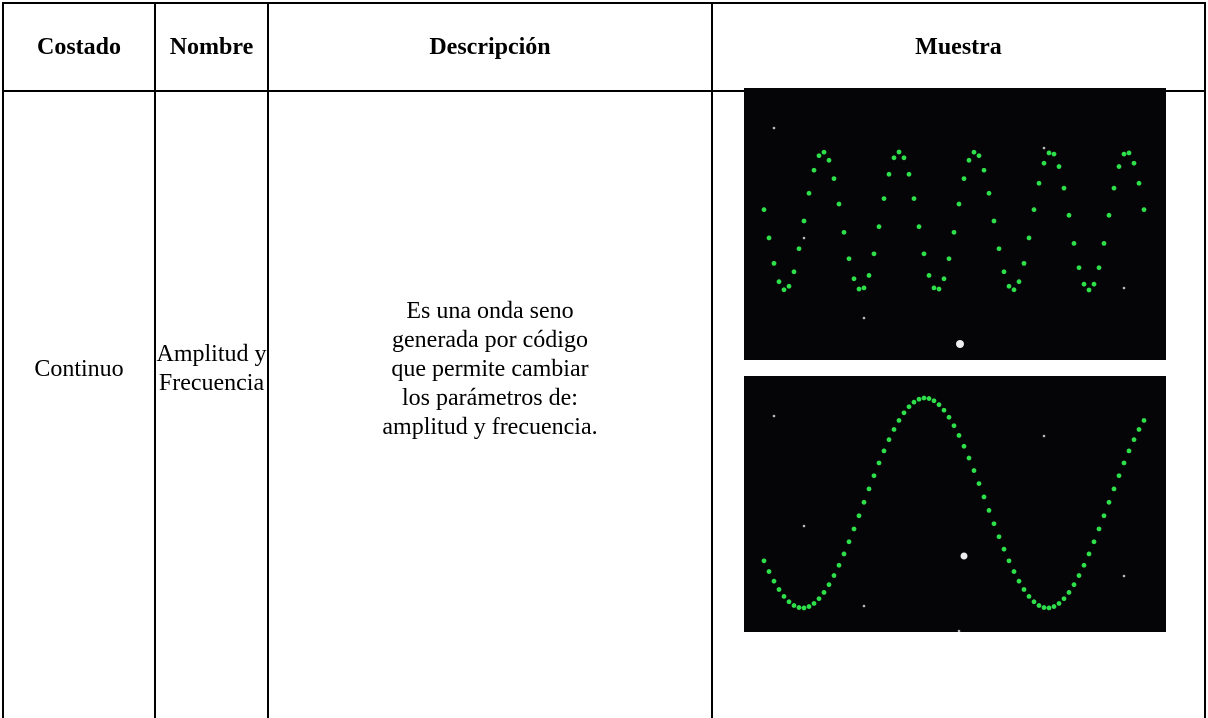 This screenshot has height=718, width=1208. Describe the element at coordinates (955, 224) in the screenshot. I see `sample-image` at that location.